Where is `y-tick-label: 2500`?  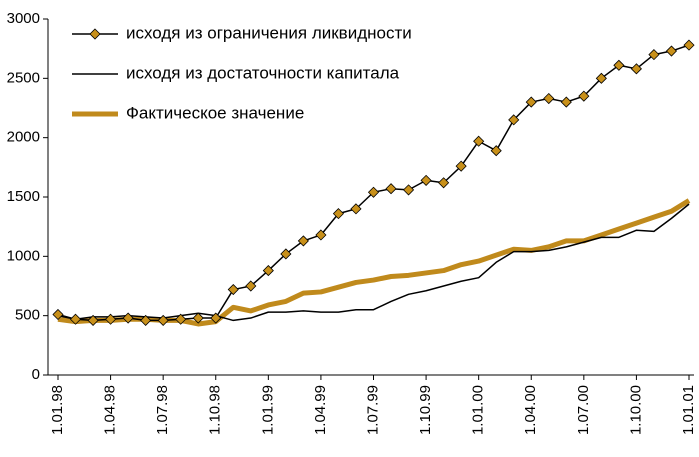 y-tick-label: 2500 is located at coordinates (23, 77).